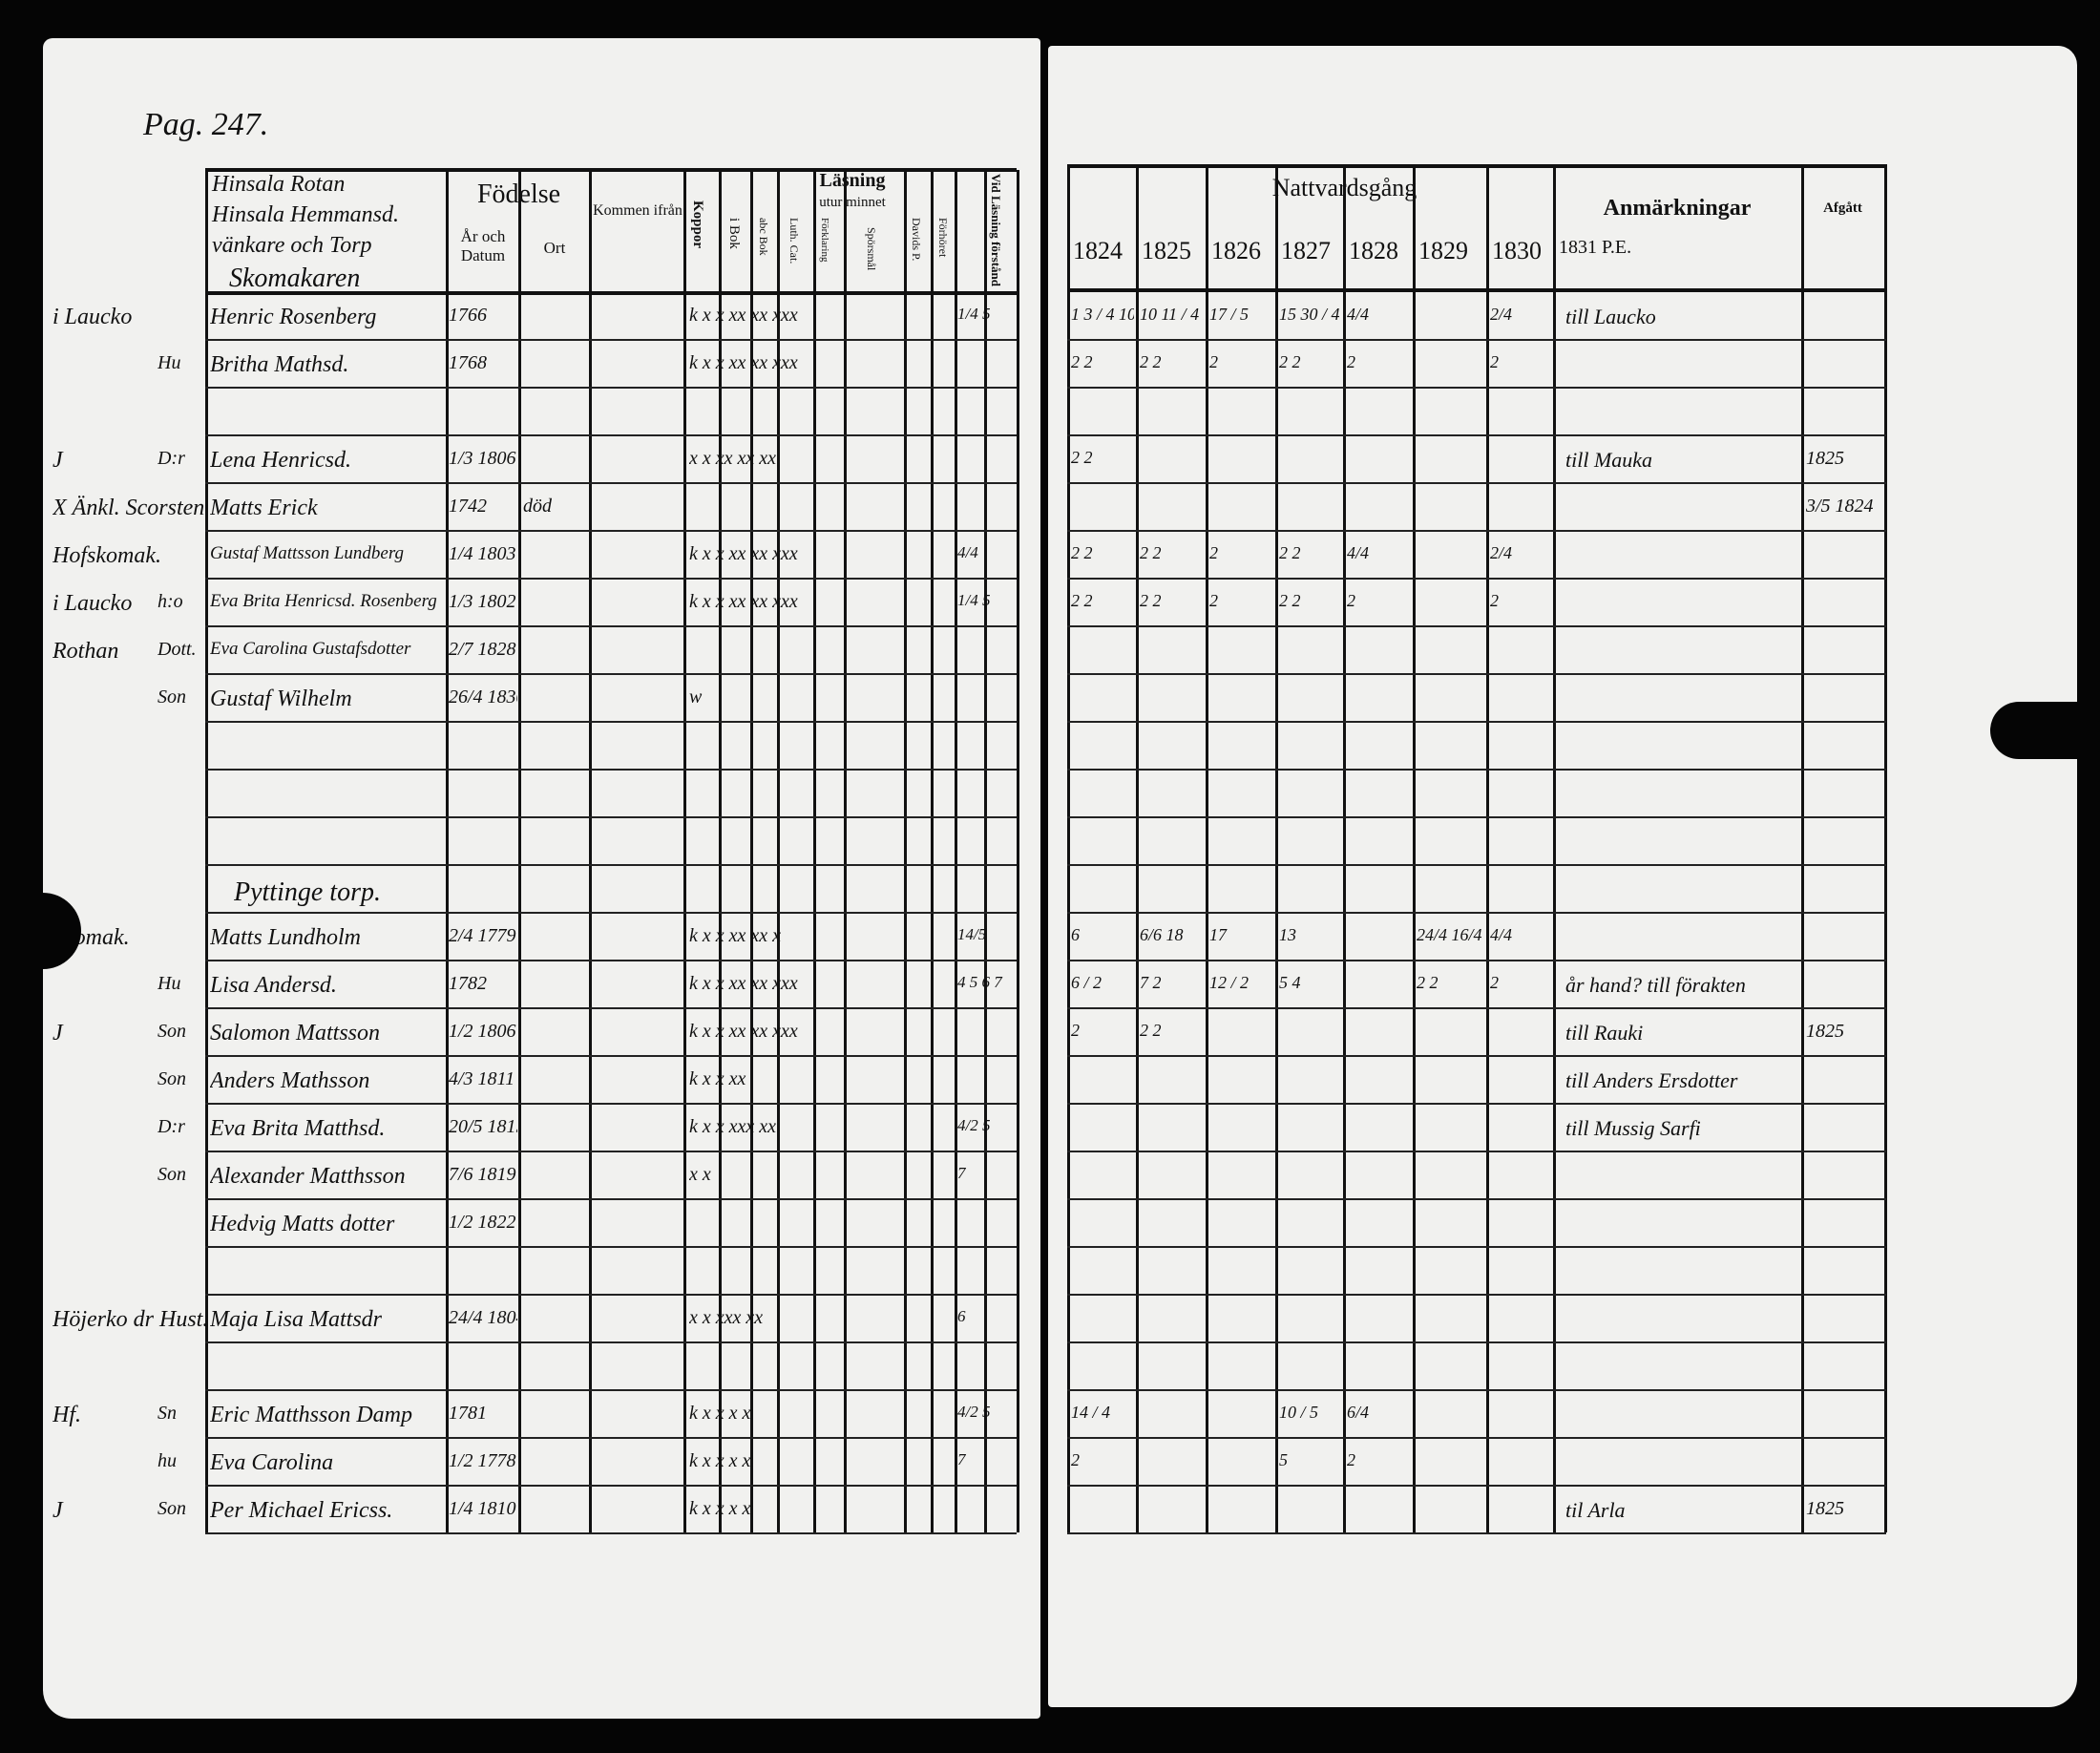 The image size is (2100, 1753). Describe the element at coordinates (974, 1125) in the screenshot. I see `reading-note: 4/2 5` at that location.